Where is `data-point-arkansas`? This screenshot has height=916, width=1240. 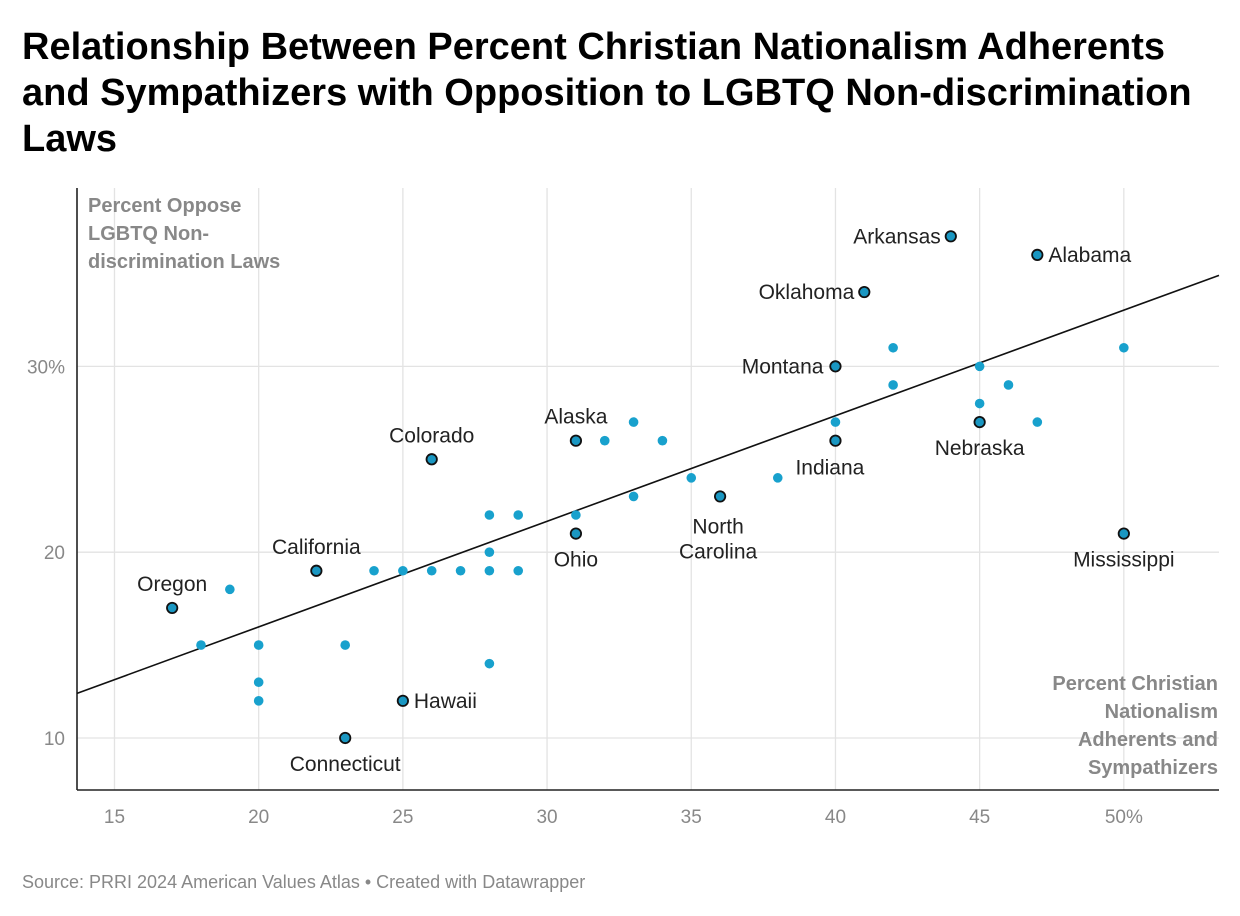
data-point-arkansas is located at coordinates (950, 236).